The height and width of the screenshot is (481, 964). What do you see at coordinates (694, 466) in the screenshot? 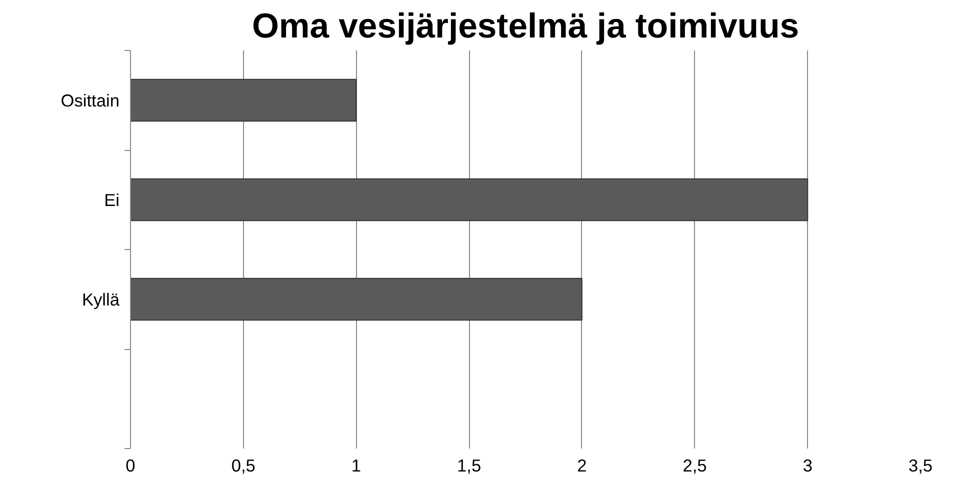
I see `x-tick-label: 2,5` at bounding box center [694, 466].